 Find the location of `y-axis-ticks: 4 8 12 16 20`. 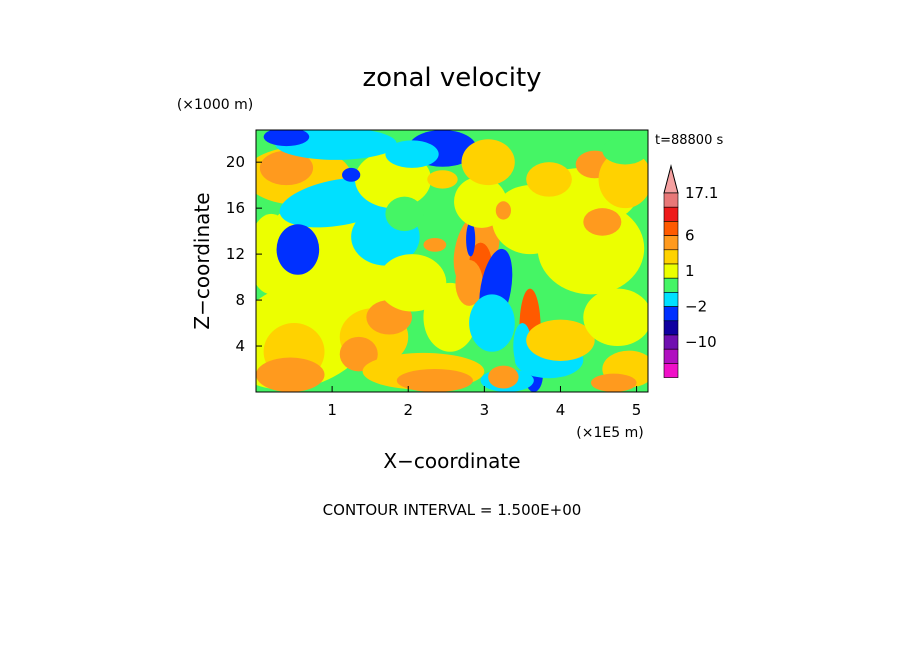

y-axis-ticks: 4 8 12 16 20 is located at coordinates (244, 254).